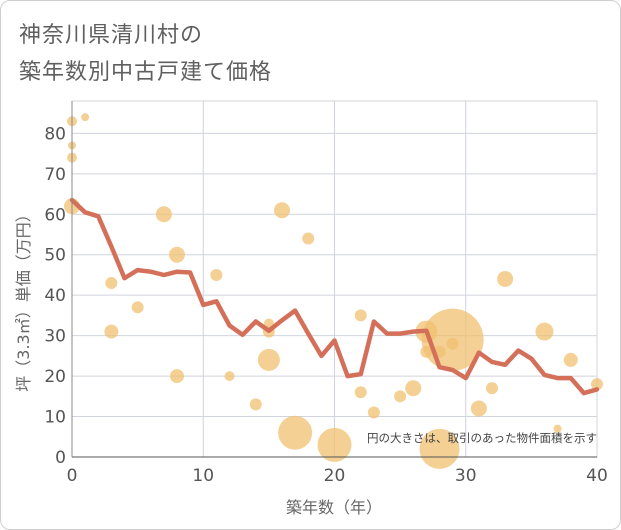 Image resolution: width=621 pixels, height=530 pixels. What do you see at coordinates (482, 438) in the screenshot?
I see `size-note: 円の大きさは、取引のあった物件面積を示す` at bounding box center [482, 438].